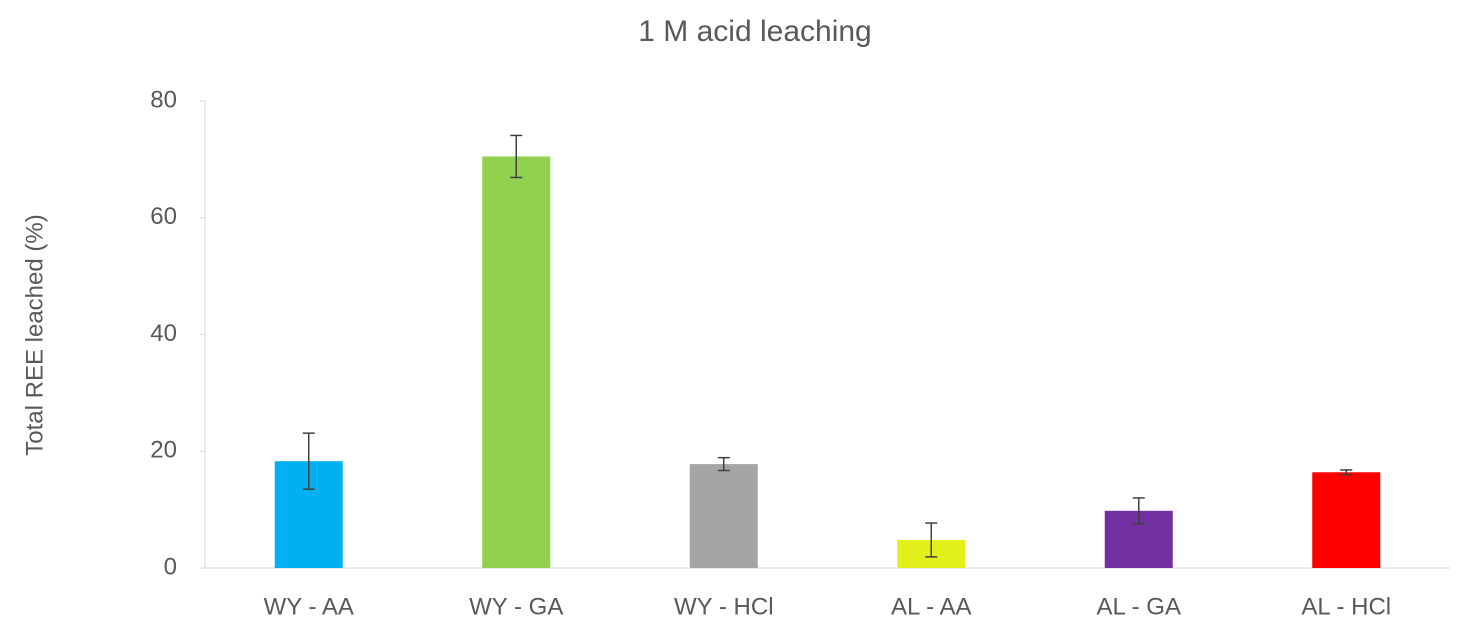  What do you see at coordinates (1139, 606) in the screenshot?
I see `x-tick-label: AL - GA` at bounding box center [1139, 606].